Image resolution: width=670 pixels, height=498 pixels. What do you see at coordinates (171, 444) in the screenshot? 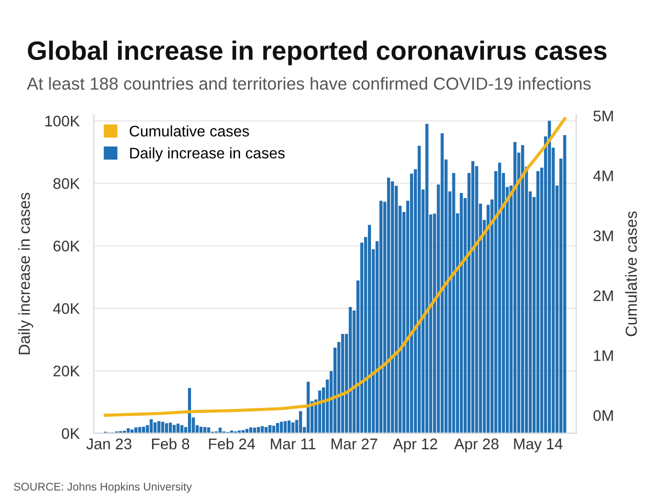
I see `x-tick-label: Feb 8` at bounding box center [171, 444].